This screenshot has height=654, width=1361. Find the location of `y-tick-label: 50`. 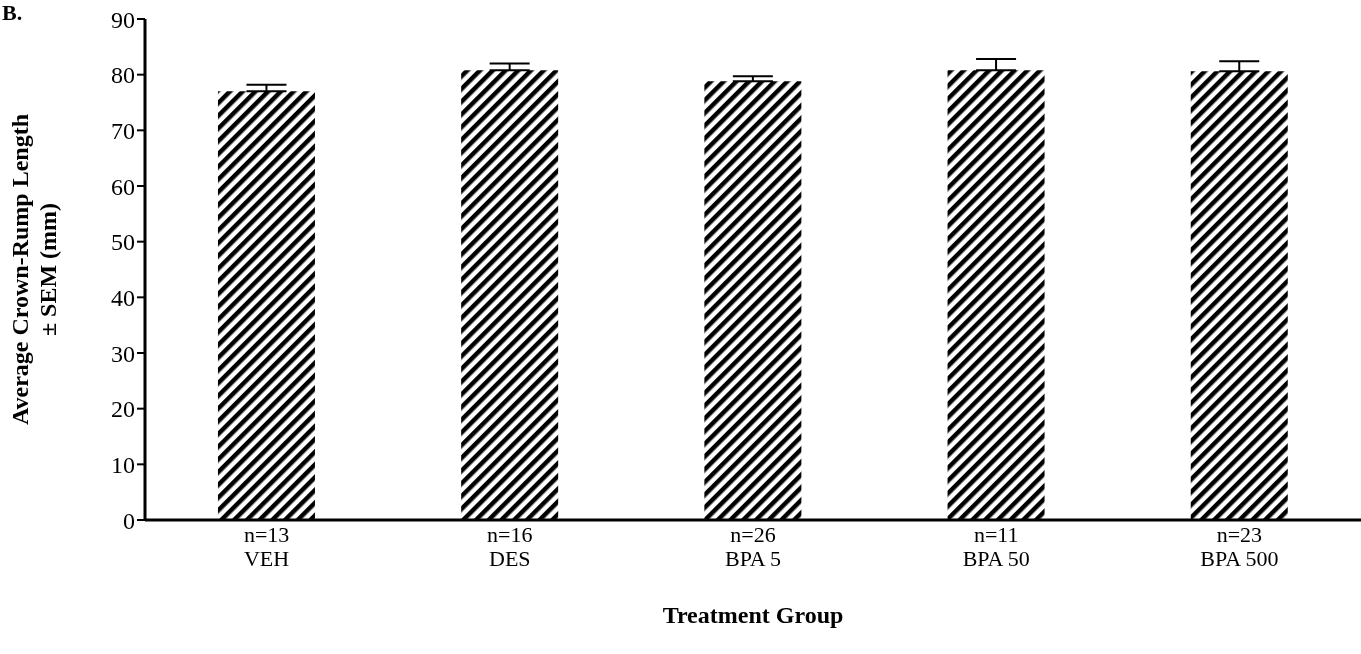

y-tick-label: 50 is located at coordinates (123, 242).